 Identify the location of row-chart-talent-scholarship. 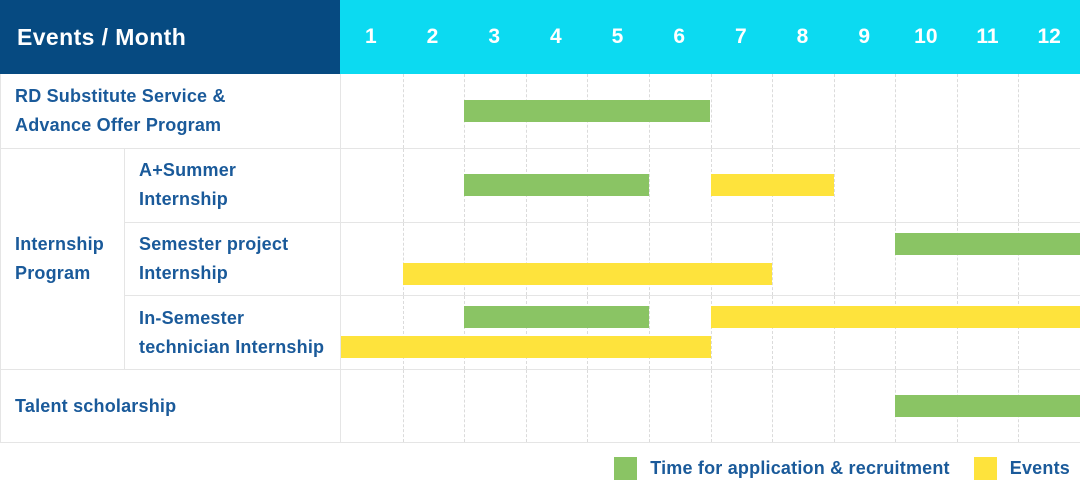
(710, 406).